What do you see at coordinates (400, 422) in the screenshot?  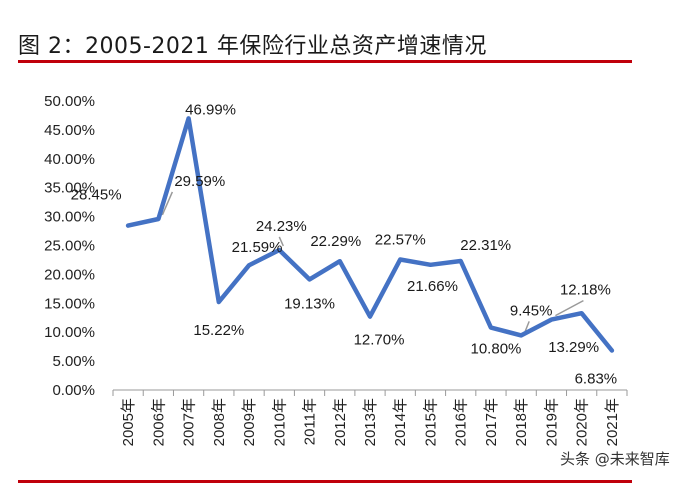 I see `x-tick-label: 2014年` at bounding box center [400, 422].